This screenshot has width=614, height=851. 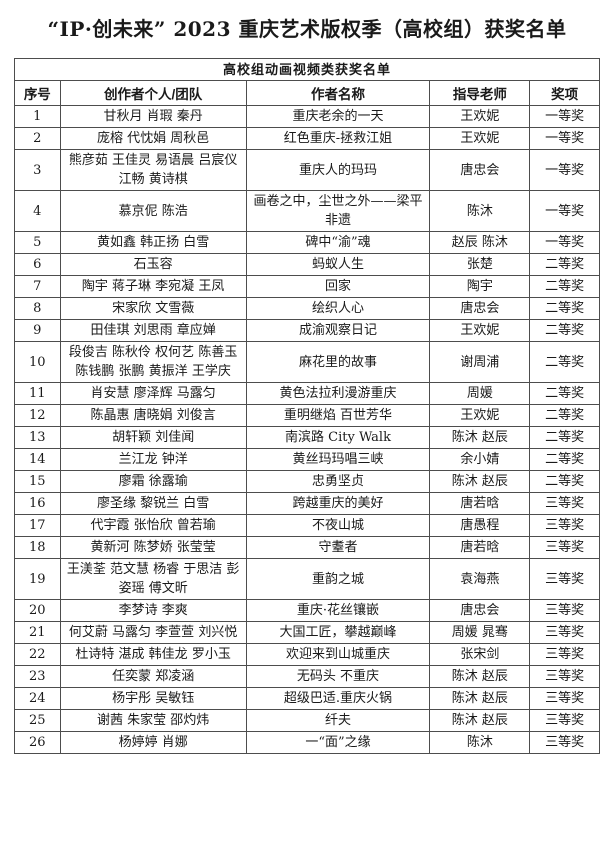 I want to click on table-row: 25 谢茜 朱家莹 邵灼炜 纤夫 陈沐 赵辰 三等奖, so click(x=307, y=720).